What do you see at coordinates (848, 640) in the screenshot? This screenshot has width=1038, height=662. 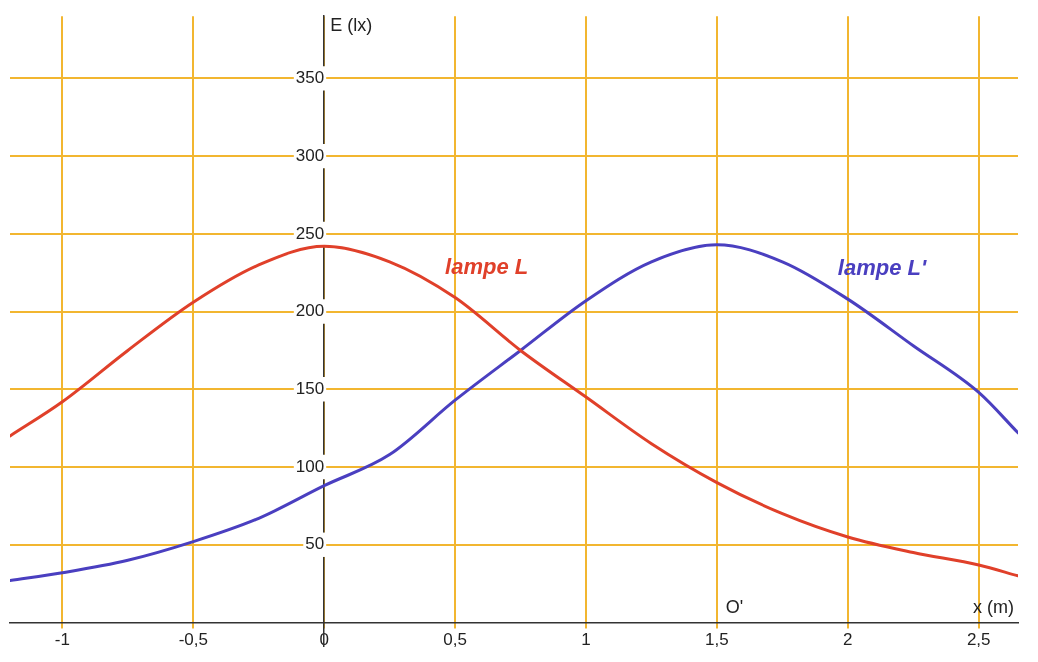 I see `x-tick-label: 2` at bounding box center [848, 640].